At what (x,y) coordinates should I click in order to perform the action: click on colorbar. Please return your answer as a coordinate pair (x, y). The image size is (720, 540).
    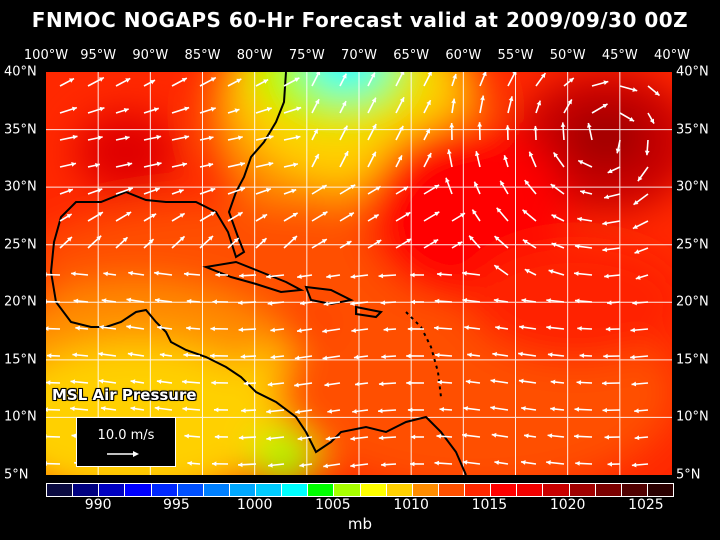
    Looking at the image, I should click on (360, 490).